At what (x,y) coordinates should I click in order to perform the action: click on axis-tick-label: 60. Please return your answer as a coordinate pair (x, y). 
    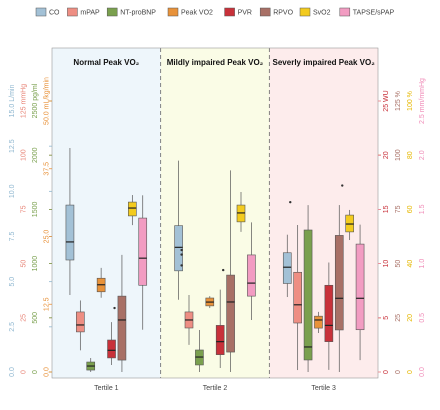
    Looking at the image, I should click on (410, 209).